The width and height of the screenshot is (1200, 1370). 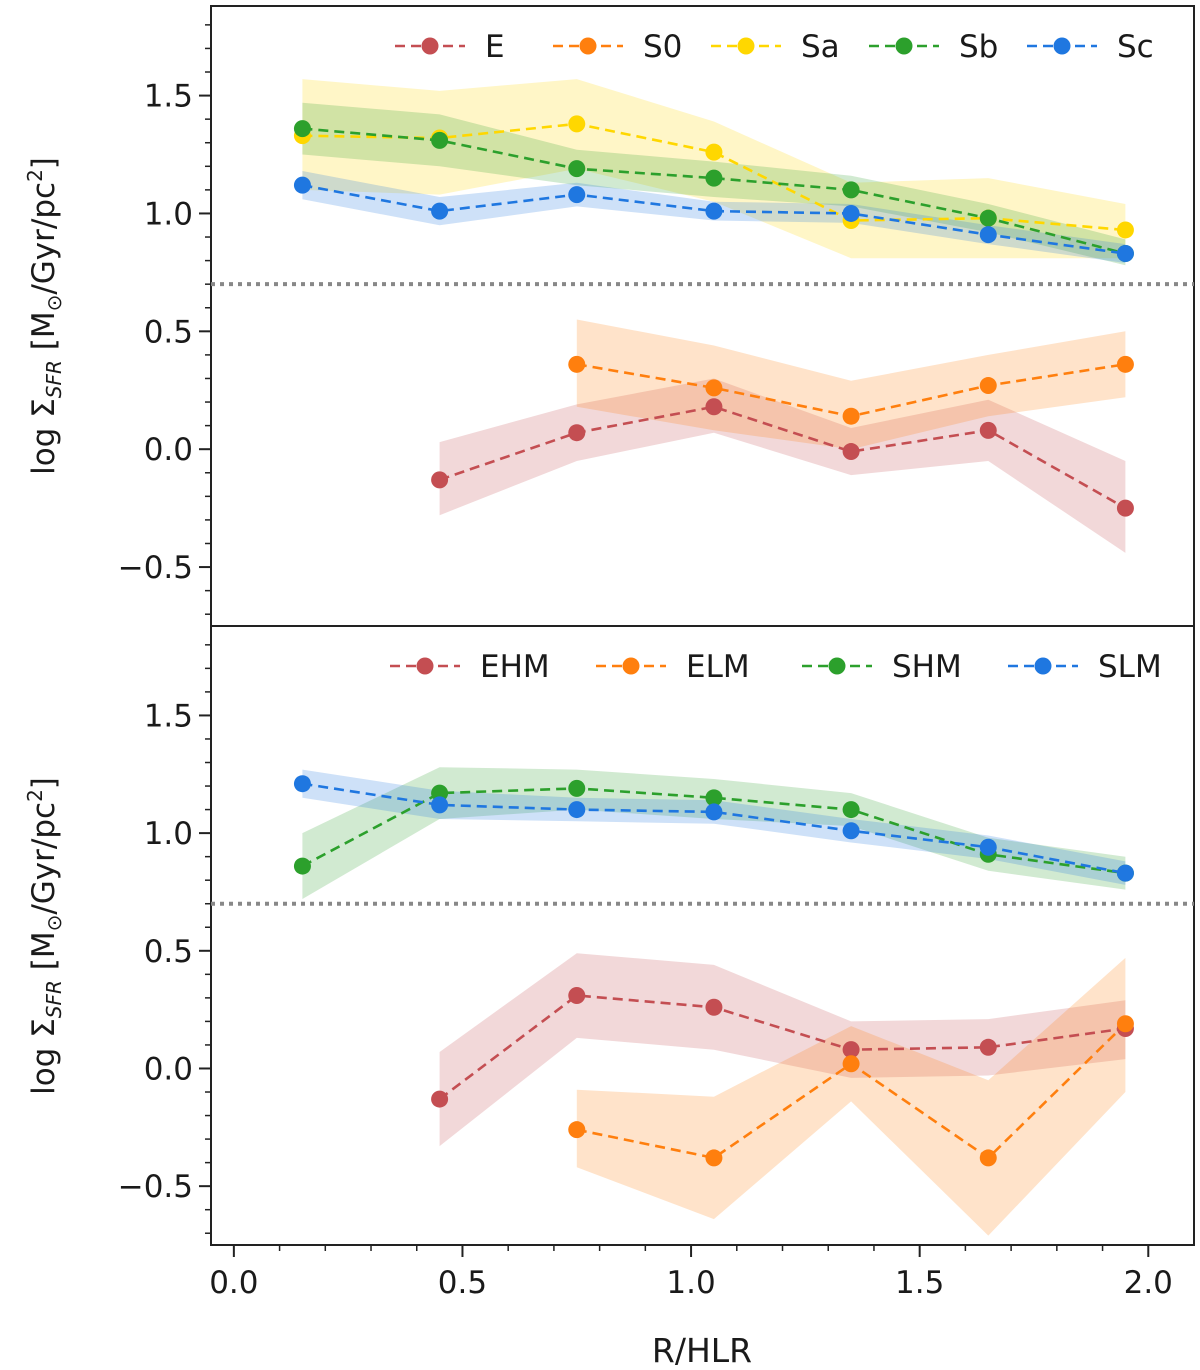 What do you see at coordinates (690, 1283) in the screenshot?
I see `x-tick-label: 1.0` at bounding box center [690, 1283].